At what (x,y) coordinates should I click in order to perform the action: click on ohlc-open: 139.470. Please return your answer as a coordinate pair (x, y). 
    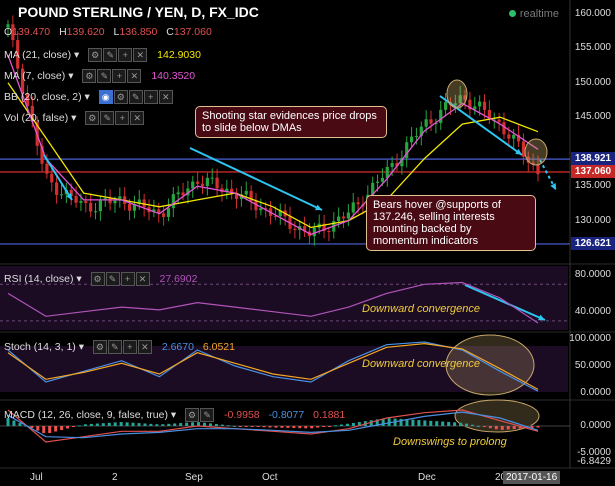
    Looking at the image, I should click on (31, 32).